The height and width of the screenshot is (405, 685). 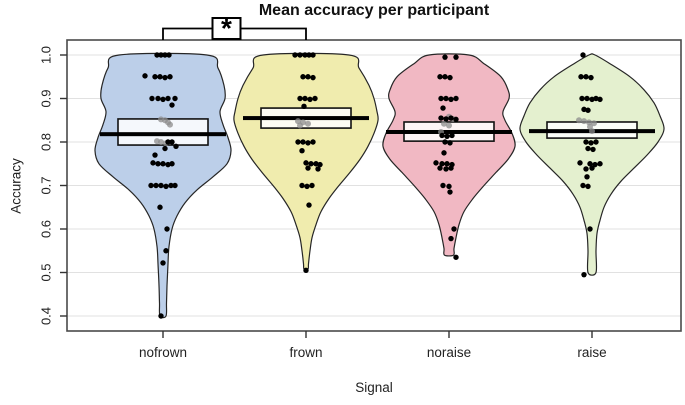 What do you see at coordinates (160, 185) in the screenshot?
I see `points-nofrown` at bounding box center [160, 185].